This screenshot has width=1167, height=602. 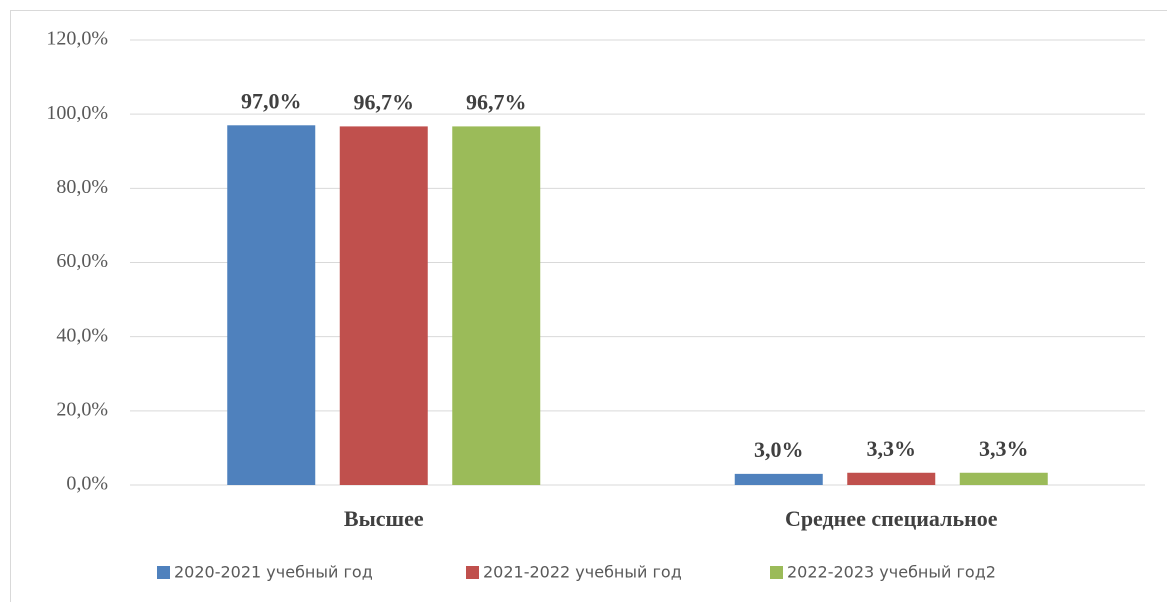 I want to click on y-tick-label: 120,0%, so click(x=77, y=39).